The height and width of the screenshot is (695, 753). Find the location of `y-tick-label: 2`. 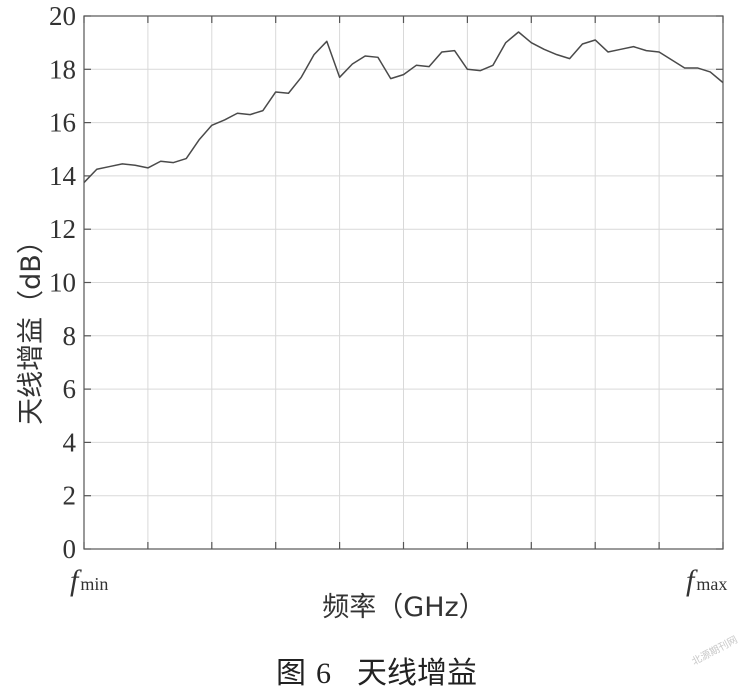

y-tick-label: 2 is located at coordinates (70, 496).